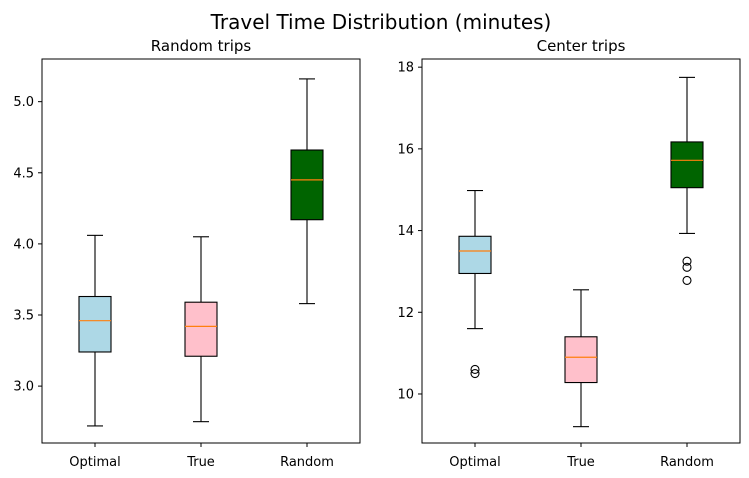 The width and height of the screenshot is (749, 478). I want to click on y-tick-label: 14, so click(405, 231).